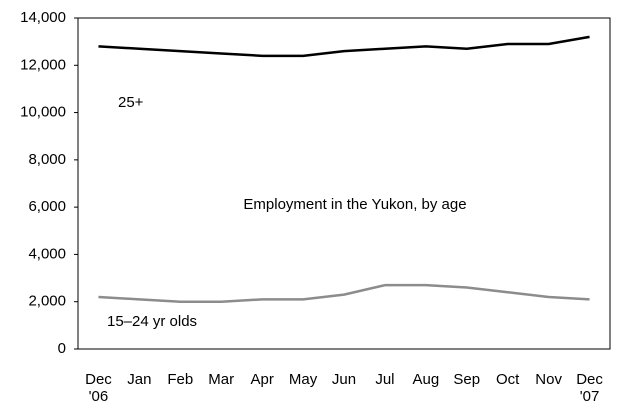 The height and width of the screenshot is (409, 617). What do you see at coordinates (384, 379) in the screenshot?
I see `x-tick-label: Jul` at bounding box center [384, 379].